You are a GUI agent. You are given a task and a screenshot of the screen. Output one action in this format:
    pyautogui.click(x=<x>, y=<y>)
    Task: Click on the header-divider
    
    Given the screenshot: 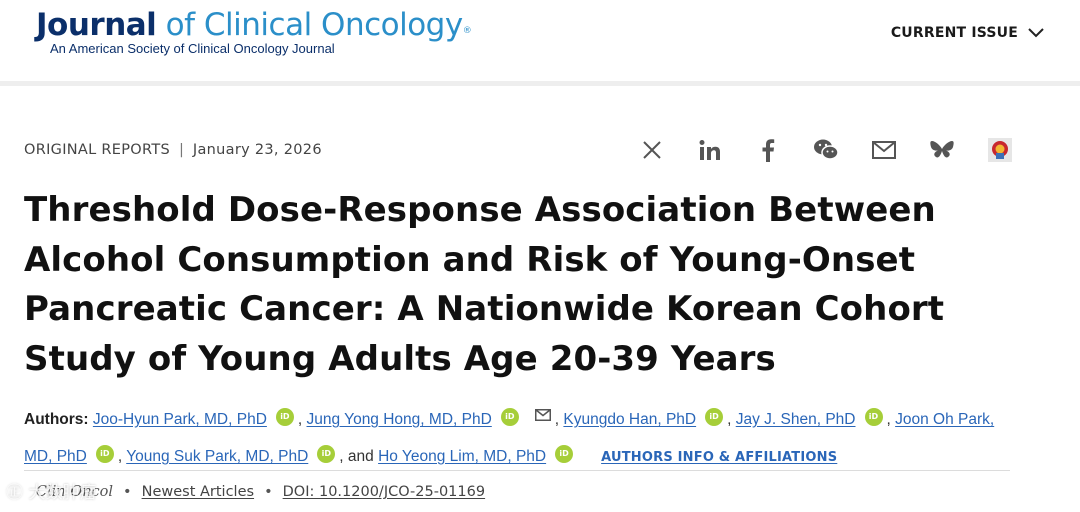 What is the action you would take?
    pyautogui.click(x=540, y=83)
    